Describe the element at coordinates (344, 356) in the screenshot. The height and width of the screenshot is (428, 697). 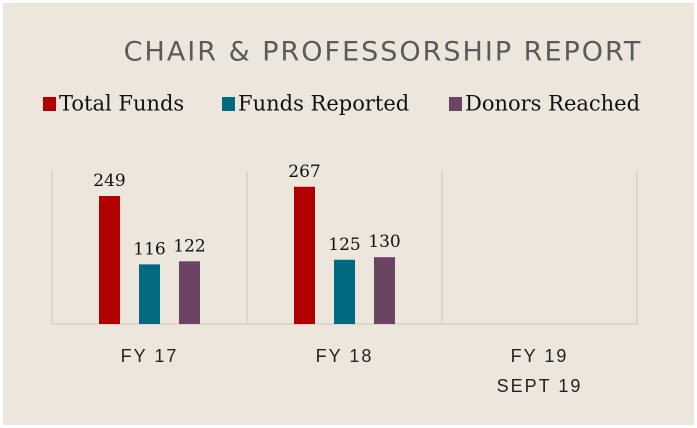
I see `x-tick-label: FY 18` at that location.